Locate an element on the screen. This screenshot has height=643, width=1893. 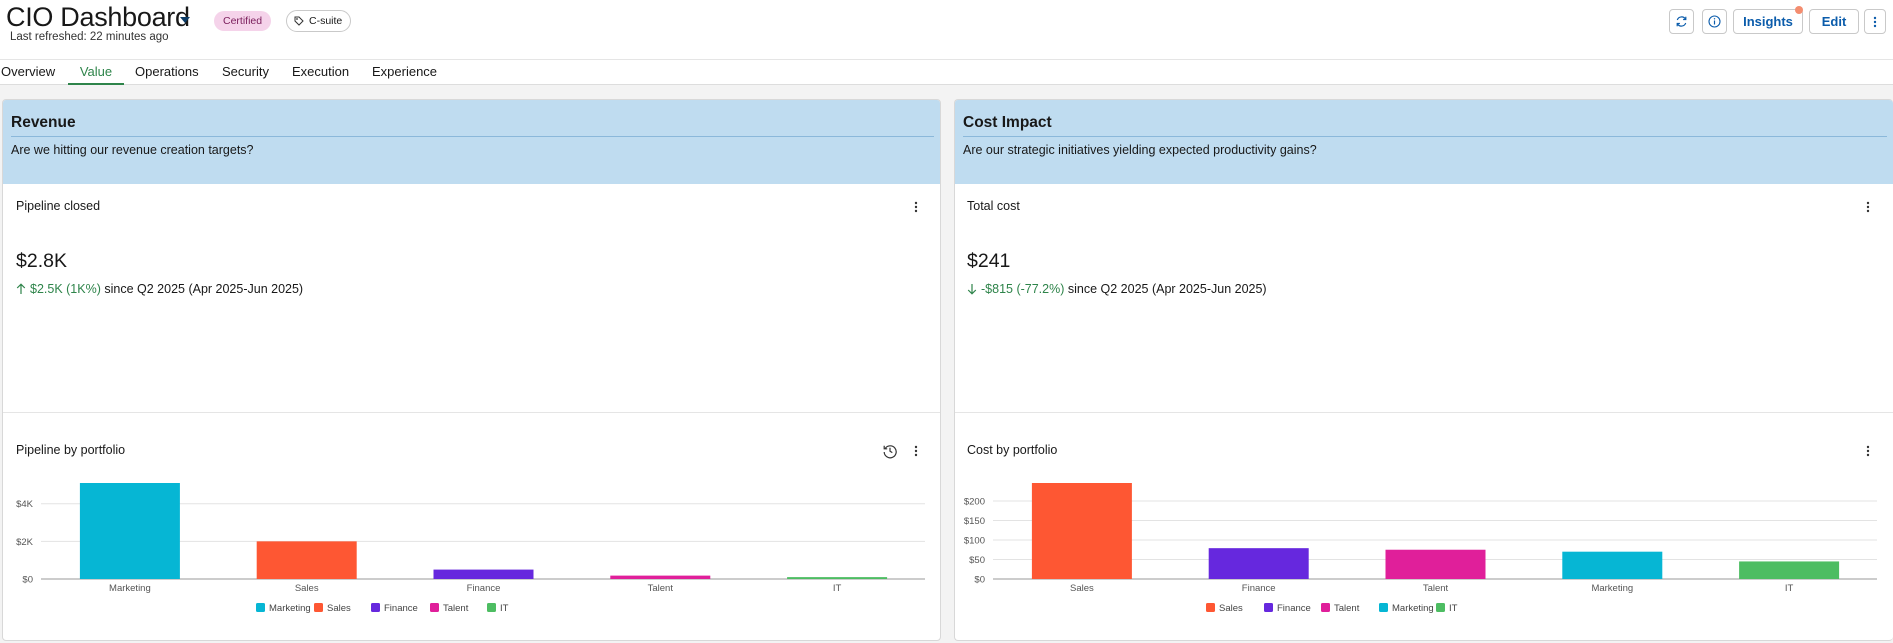
pipeline-closed-title: Pipeline closed is located at coordinates (58, 206).